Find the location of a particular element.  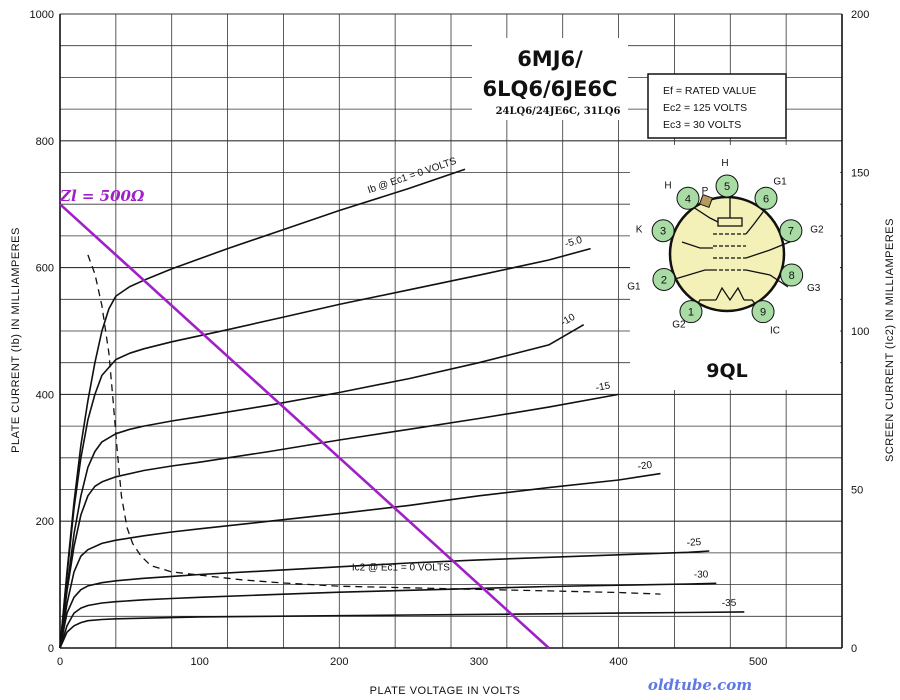

y-tick-label: 800 is located at coordinates (45, 142).